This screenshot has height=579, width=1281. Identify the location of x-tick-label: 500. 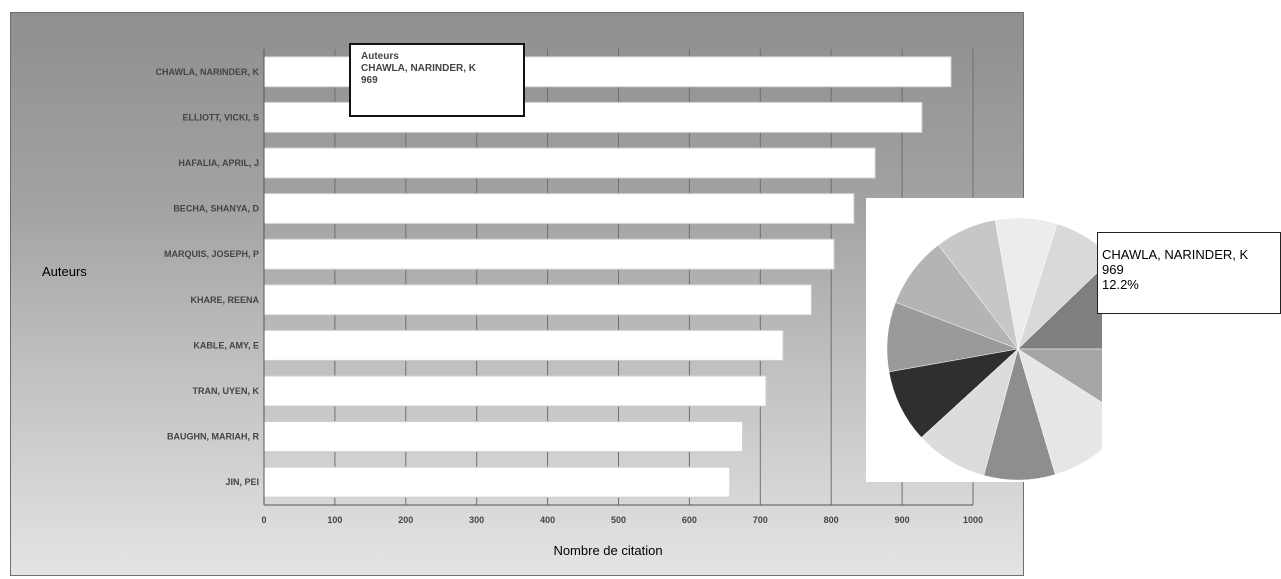
(618, 520).